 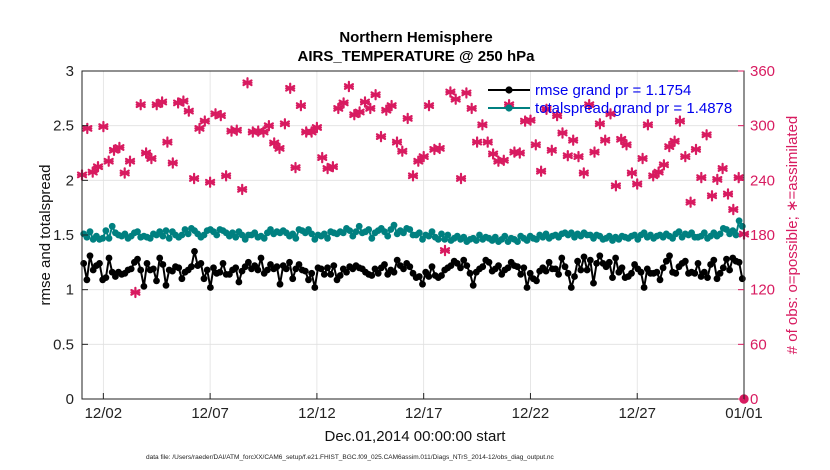 I want to click on x-tick-label: 12/17, so click(x=424, y=413).